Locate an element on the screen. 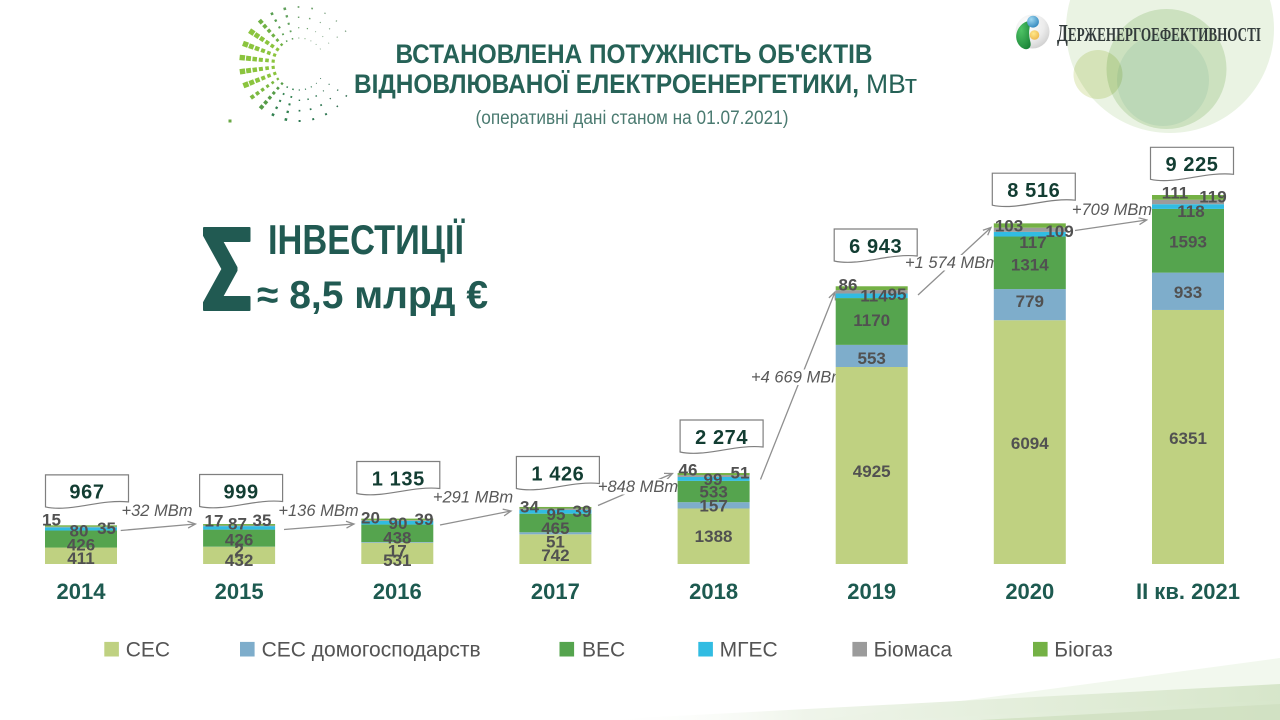 Image resolution: width=1280 pixels, height=720 pixels. svg-text: 86 is located at coordinates (848, 285).